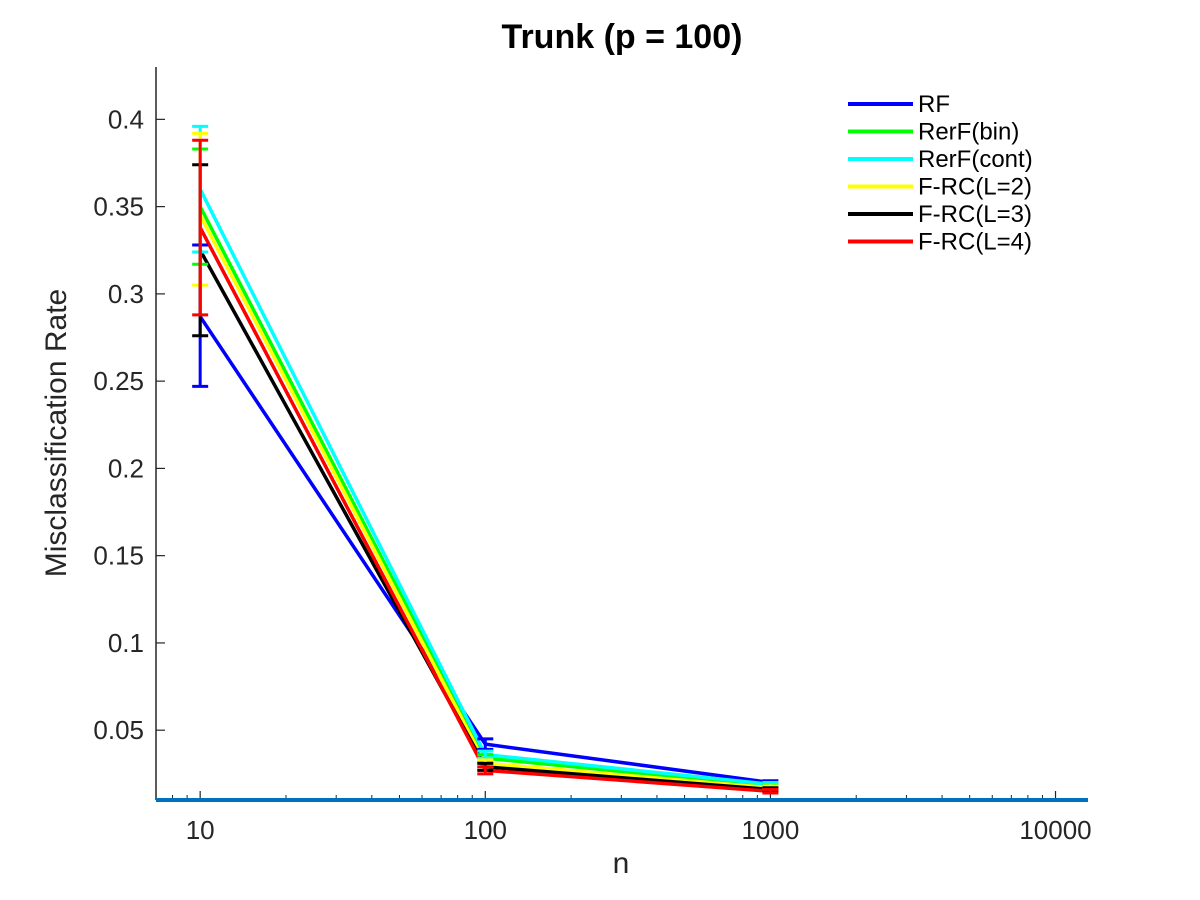  What do you see at coordinates (200, 830) in the screenshot?
I see `x-tick-label: 10` at bounding box center [200, 830].